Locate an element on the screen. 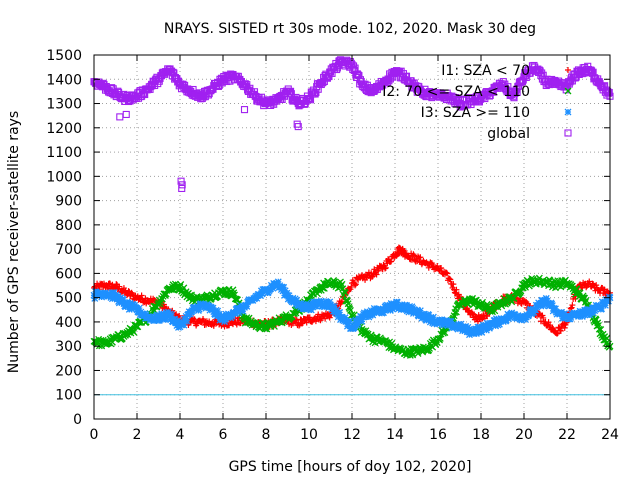 The width and height of the screenshot is (640, 480). y-tick-label: 500 is located at coordinates (68, 299).